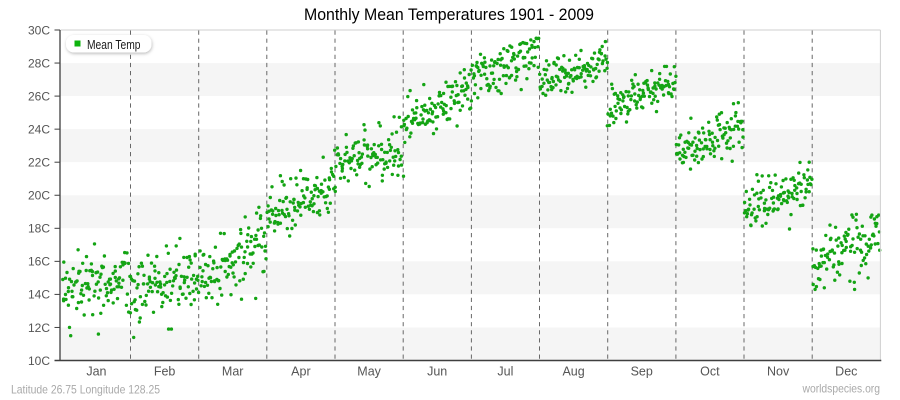  I want to click on svg-text: 16C, so click(39, 262).